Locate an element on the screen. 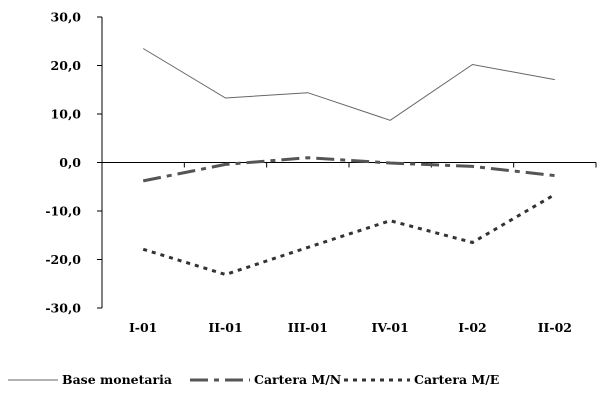 The image size is (598, 397). series-line-cartera-m-n is located at coordinates (348, 169).